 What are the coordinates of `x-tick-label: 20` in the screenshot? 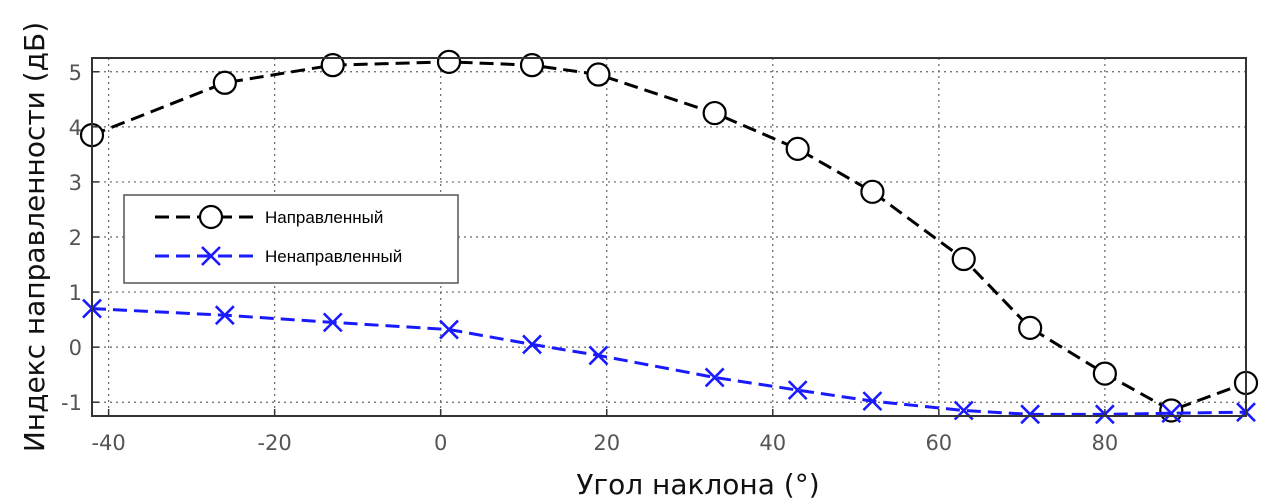 It's located at (606, 443).